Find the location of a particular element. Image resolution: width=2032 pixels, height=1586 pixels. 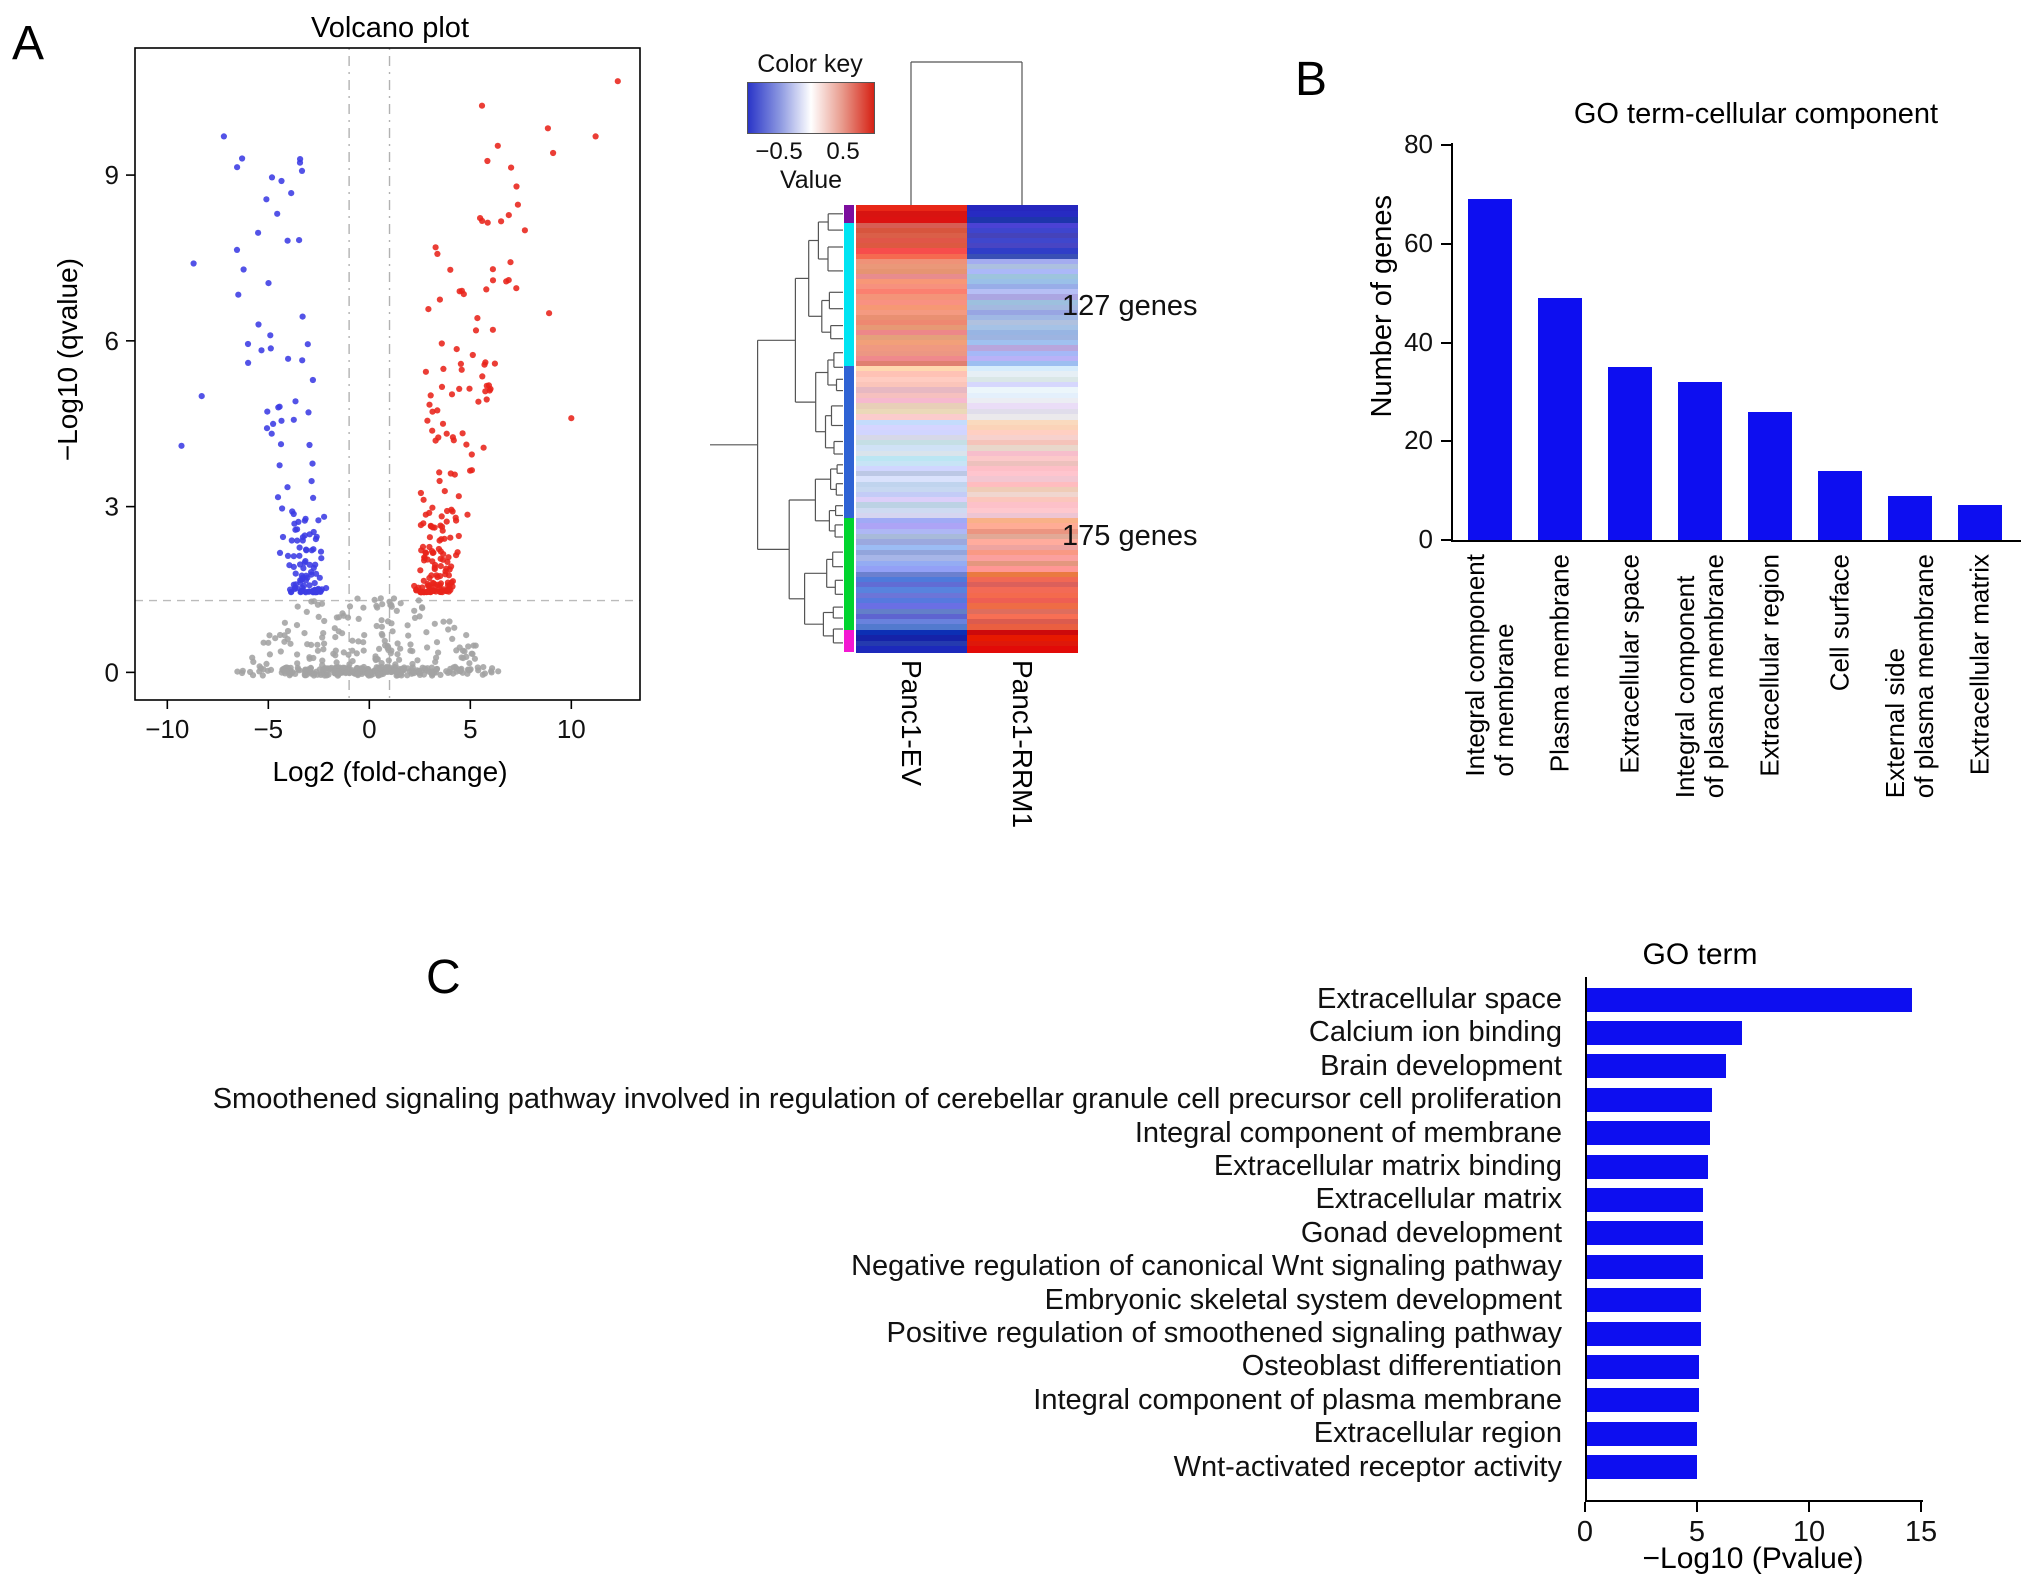

go-term-x-tick-label: 15 is located at coordinates (1921, 1532).